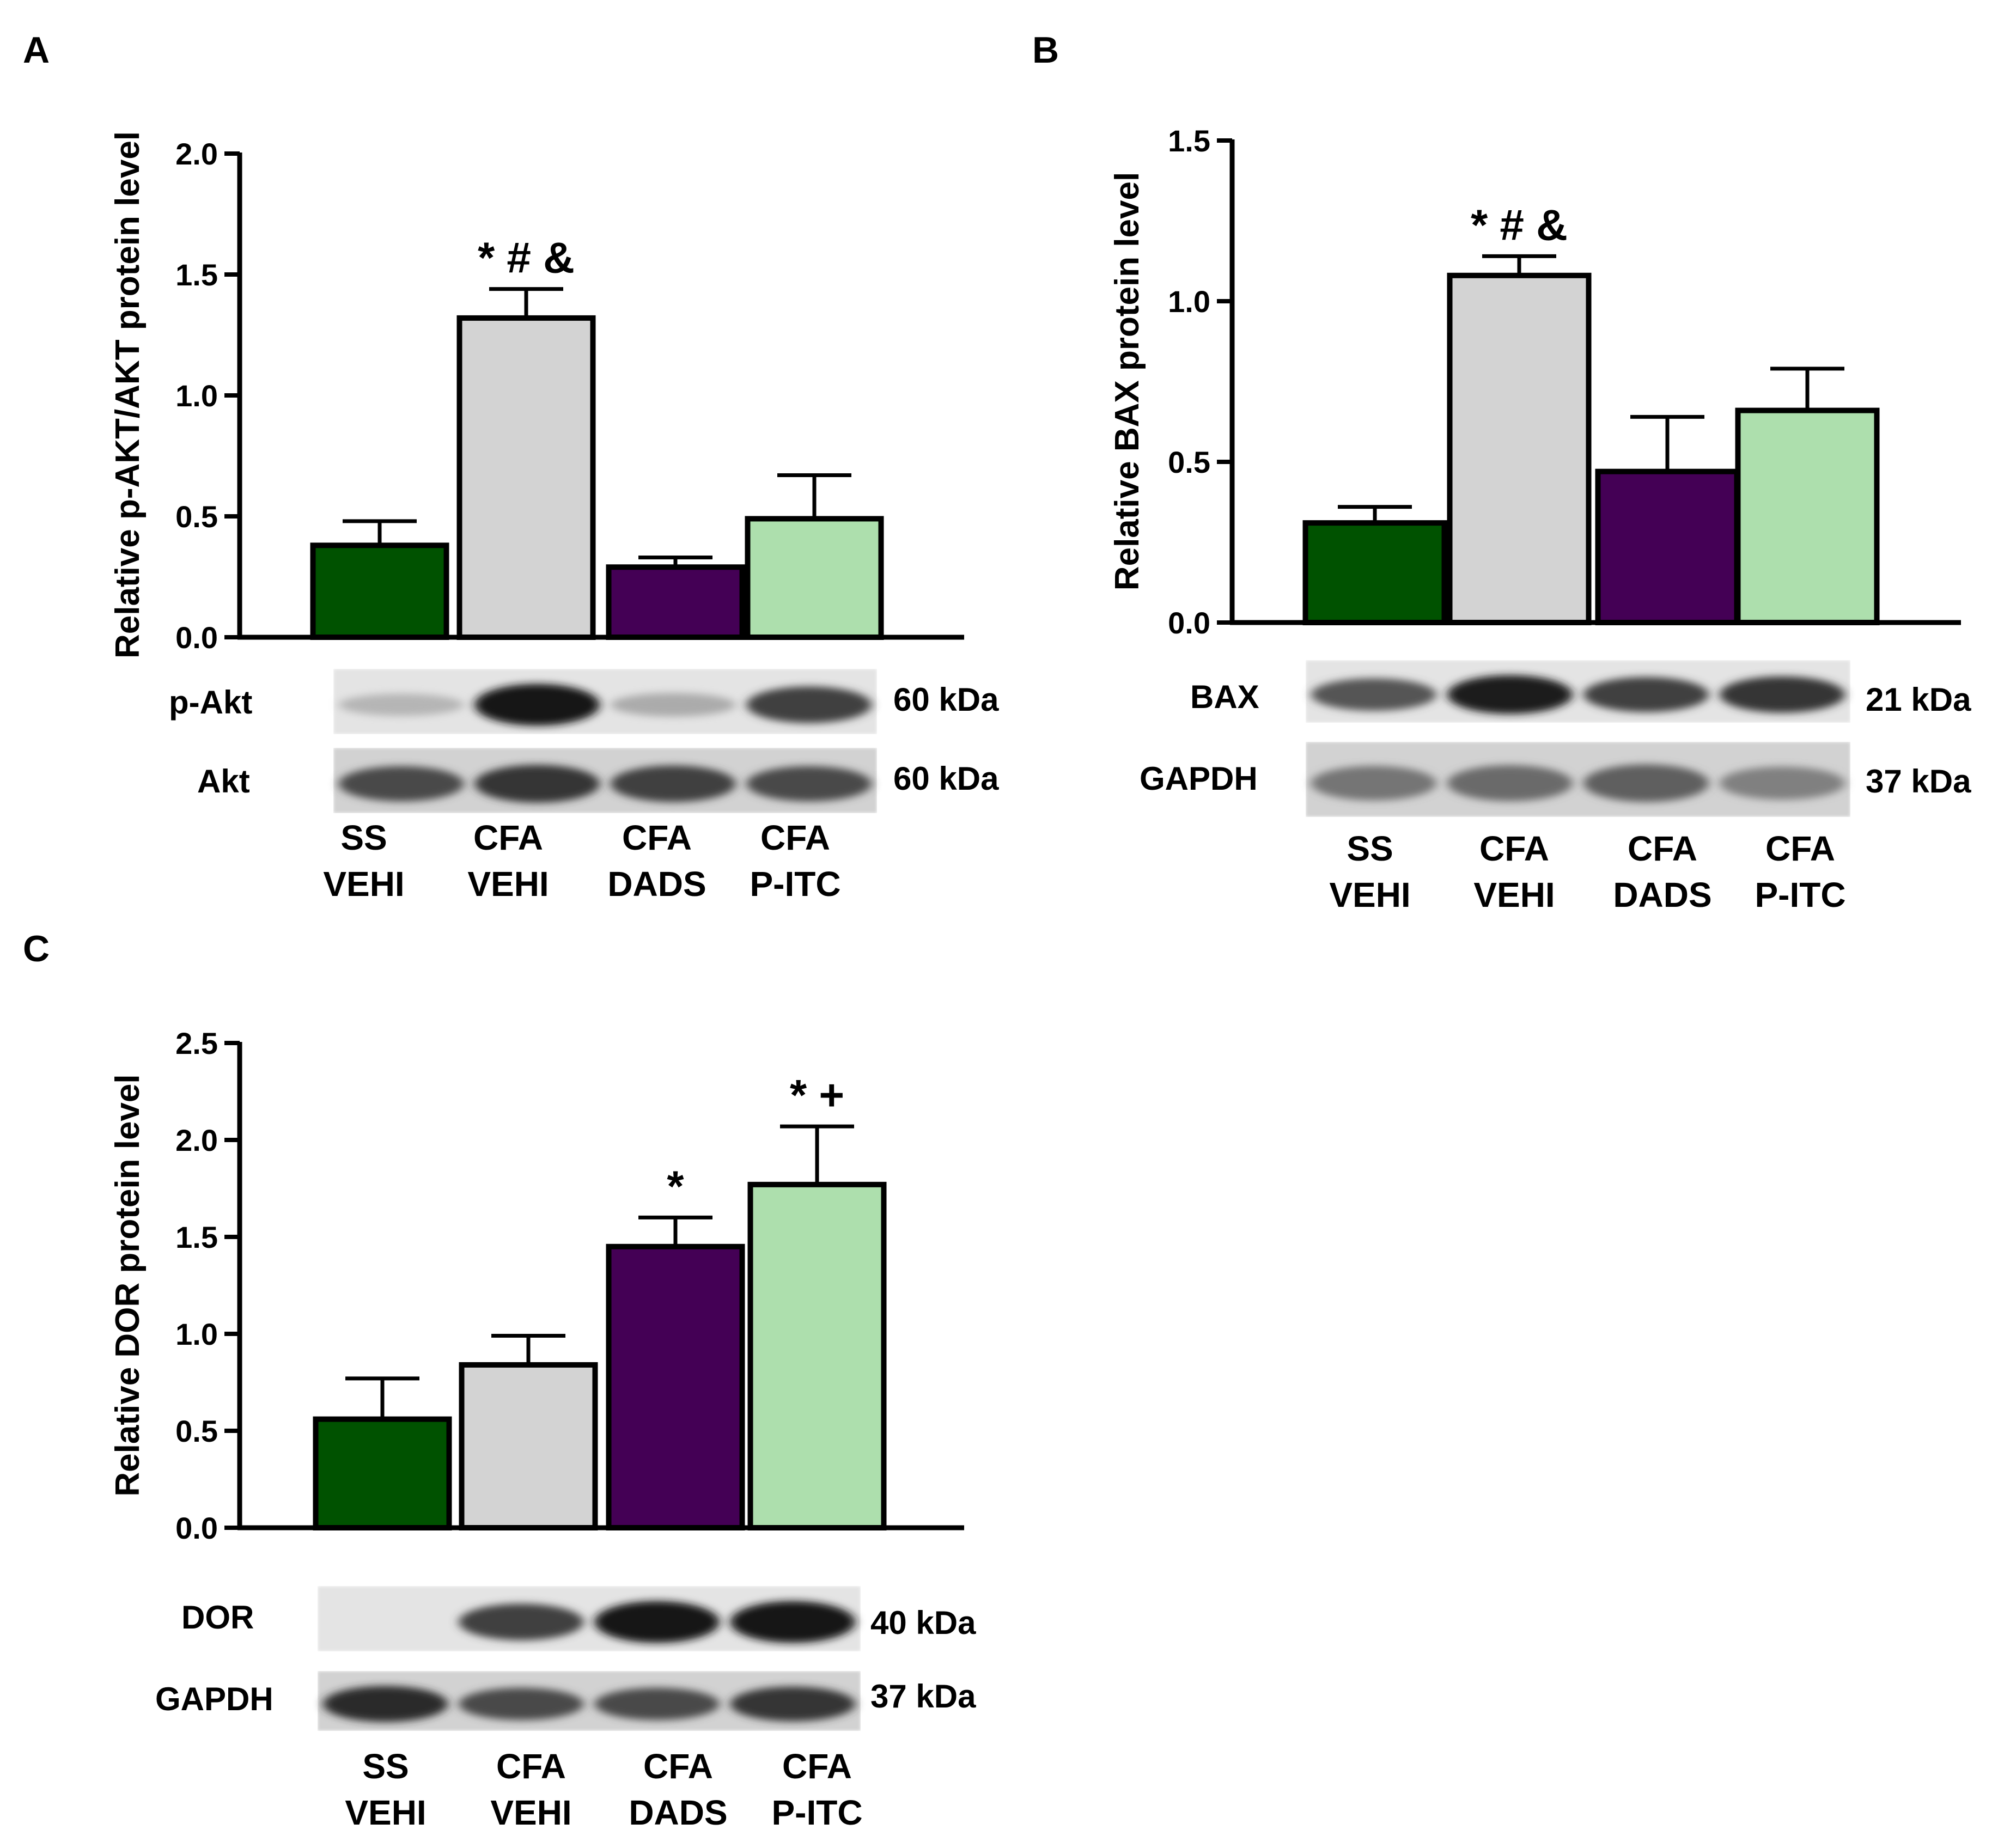 This screenshot has height=1848, width=2004. I want to click on panel-c-chart: 0.0 0.5 1.0 1.5 2.0 2.5 * * +, so click(569, 1285).